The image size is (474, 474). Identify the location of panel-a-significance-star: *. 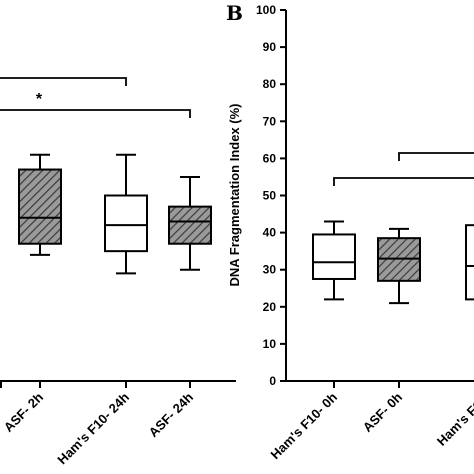
(39, 99).